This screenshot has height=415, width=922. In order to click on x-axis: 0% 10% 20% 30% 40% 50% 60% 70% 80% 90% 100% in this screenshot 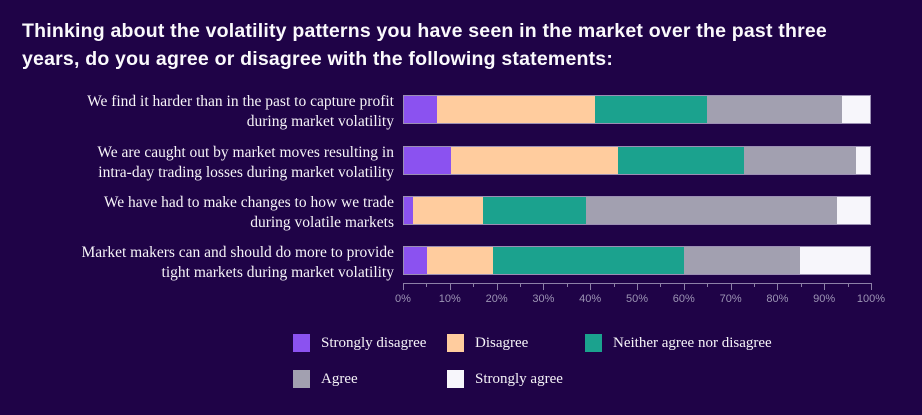, I will do `click(640, 298)`.